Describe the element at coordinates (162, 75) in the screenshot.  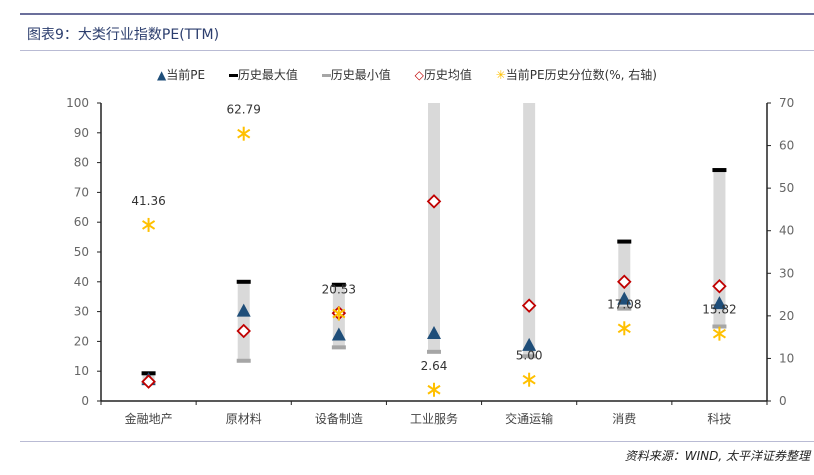
I see `triangle-icon: ▲` at that location.